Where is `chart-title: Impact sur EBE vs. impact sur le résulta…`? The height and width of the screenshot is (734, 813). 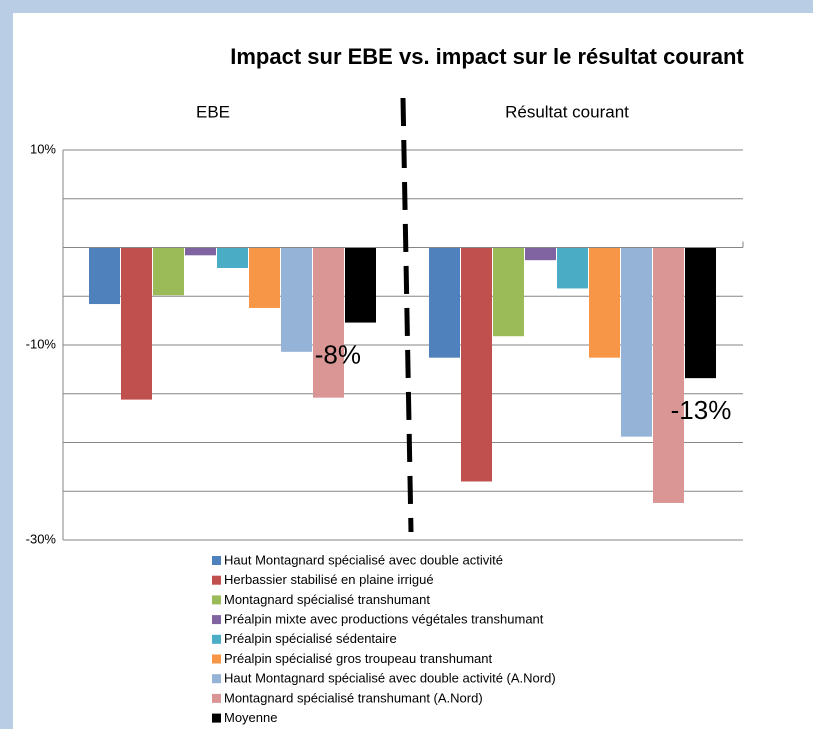
chart-title: Impact sur EBE vs. impact sur le résulta… is located at coordinates (487, 56).